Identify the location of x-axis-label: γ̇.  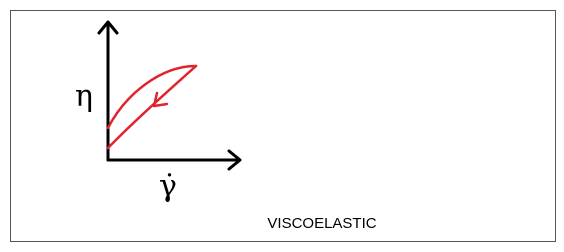
(168, 186).